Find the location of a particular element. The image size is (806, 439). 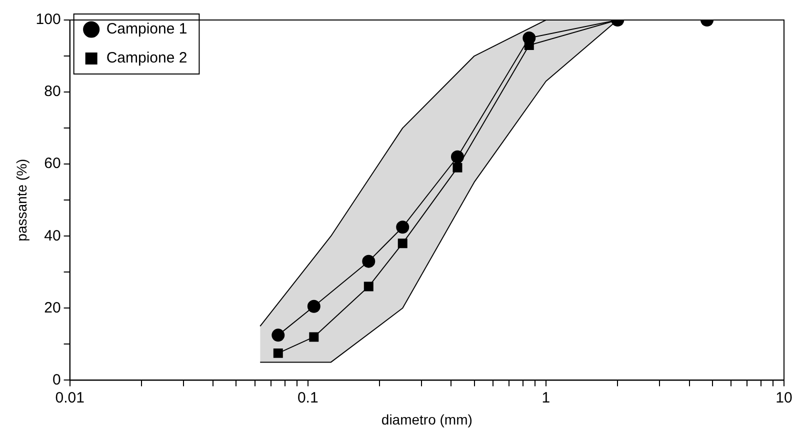

x-axis-title: diametro (mm) is located at coordinates (426, 419).